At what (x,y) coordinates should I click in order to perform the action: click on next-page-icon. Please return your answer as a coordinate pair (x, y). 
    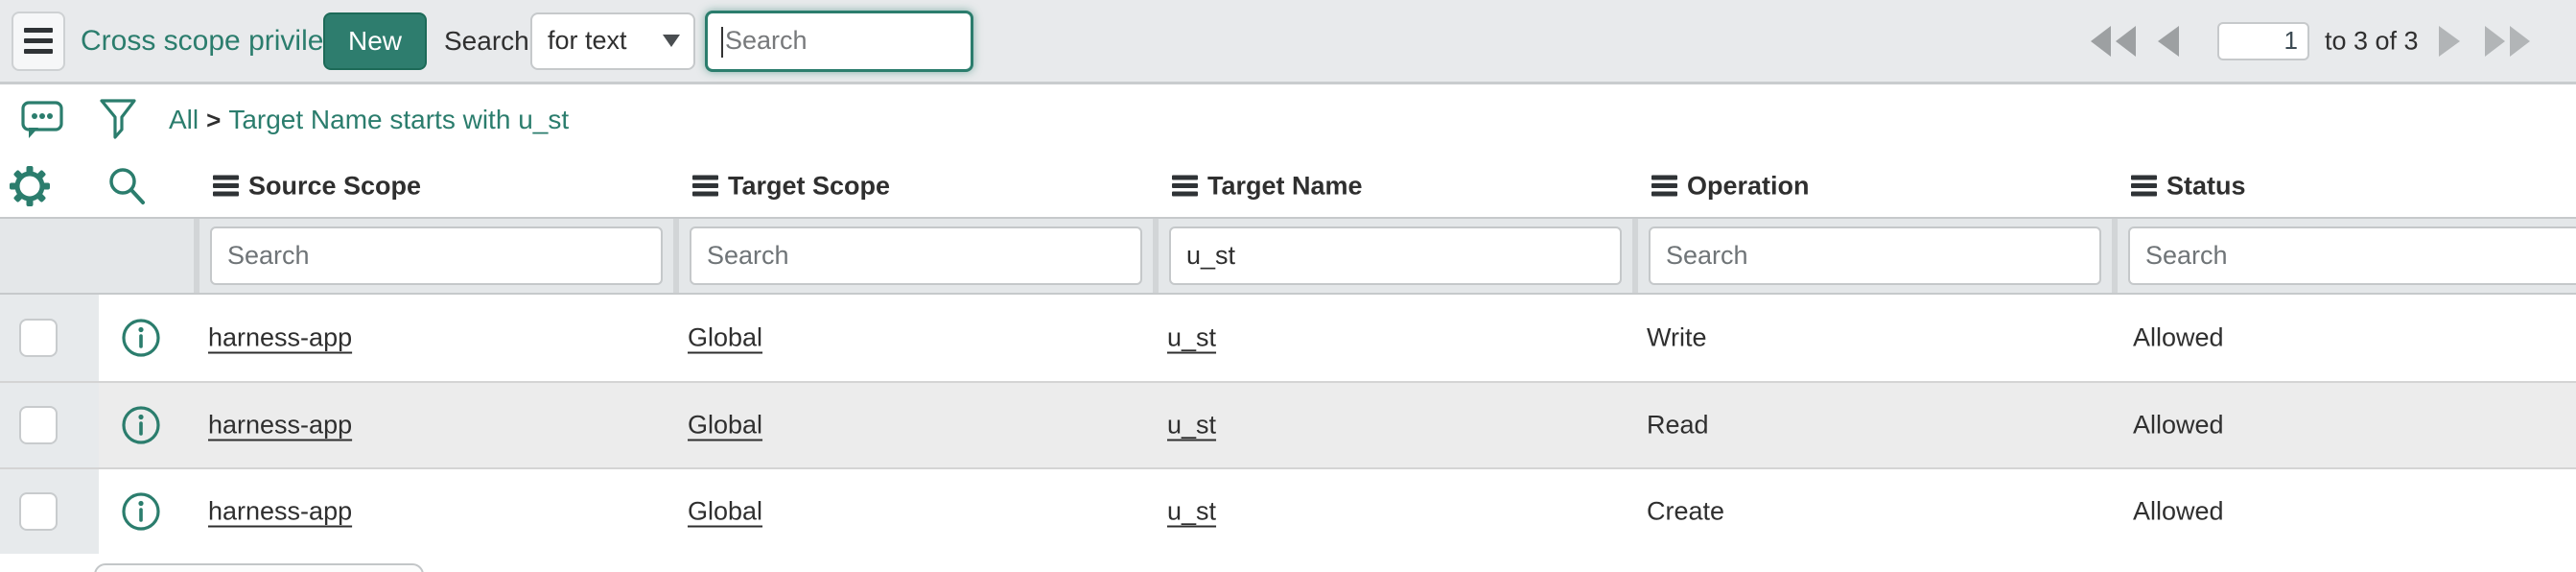
    Looking at the image, I should click on (2449, 41).